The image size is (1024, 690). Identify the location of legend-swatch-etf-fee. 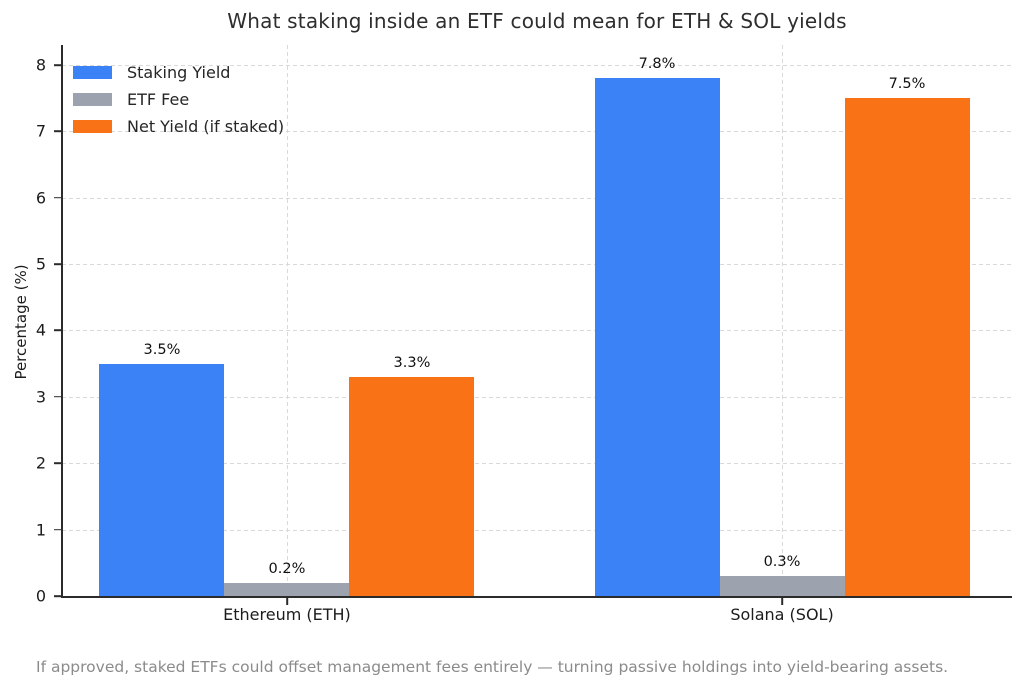
(92, 99).